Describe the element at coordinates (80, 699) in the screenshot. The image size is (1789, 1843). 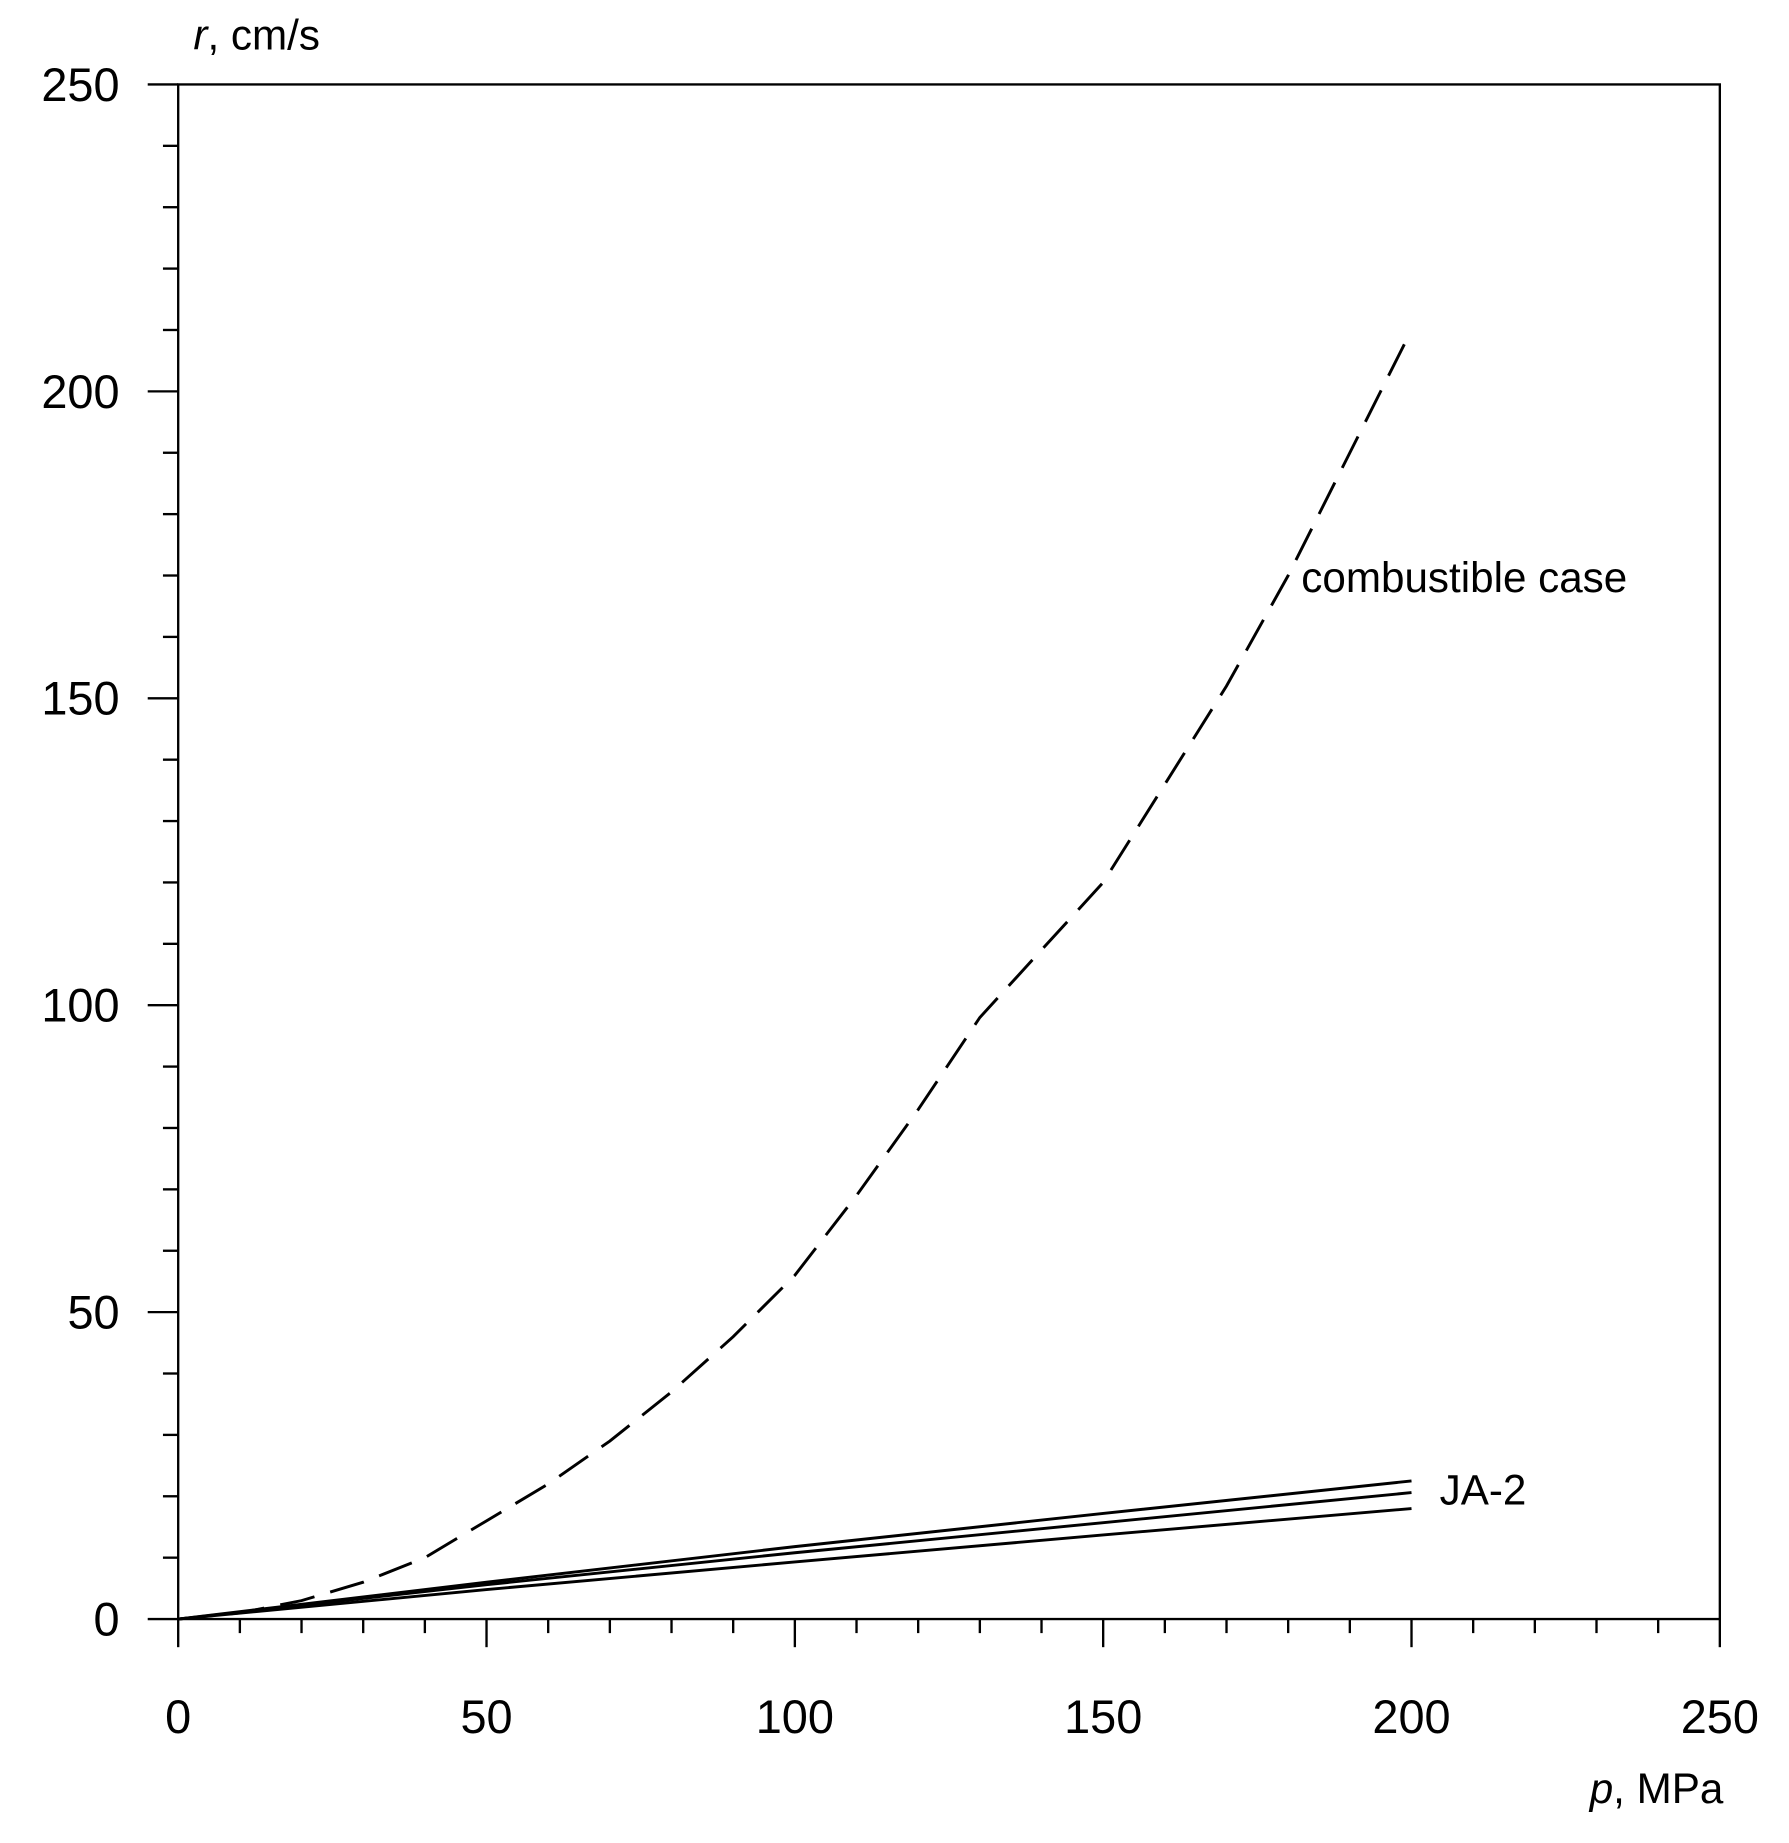
I see `y-tick-label: 150` at that location.